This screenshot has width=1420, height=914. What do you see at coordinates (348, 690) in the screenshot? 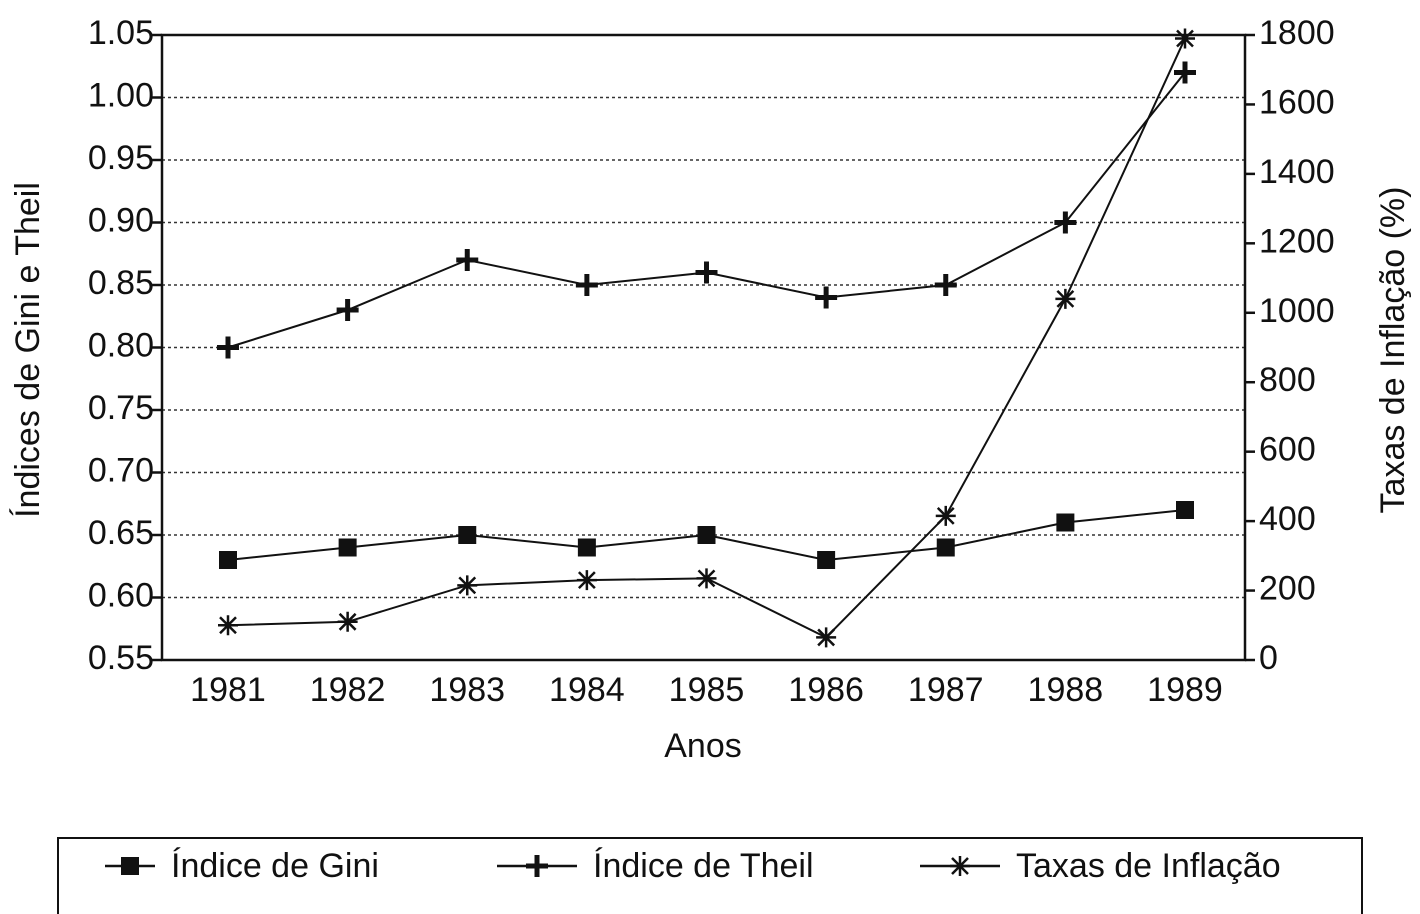
I see `x-tick-label: 1982` at bounding box center [348, 690].